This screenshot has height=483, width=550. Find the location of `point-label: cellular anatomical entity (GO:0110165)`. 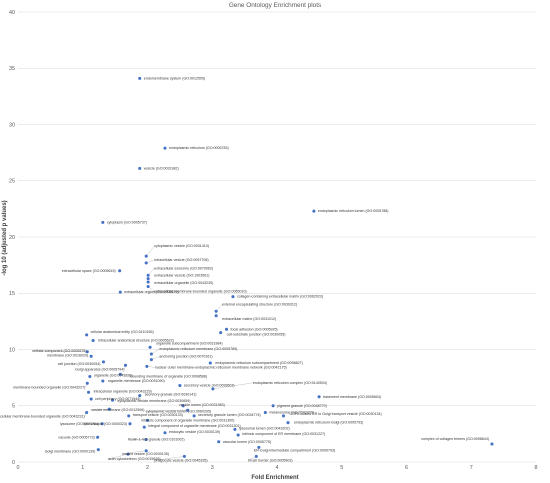

point-label: cellular anatomical entity (GO:0110165) is located at coordinates (122, 332).